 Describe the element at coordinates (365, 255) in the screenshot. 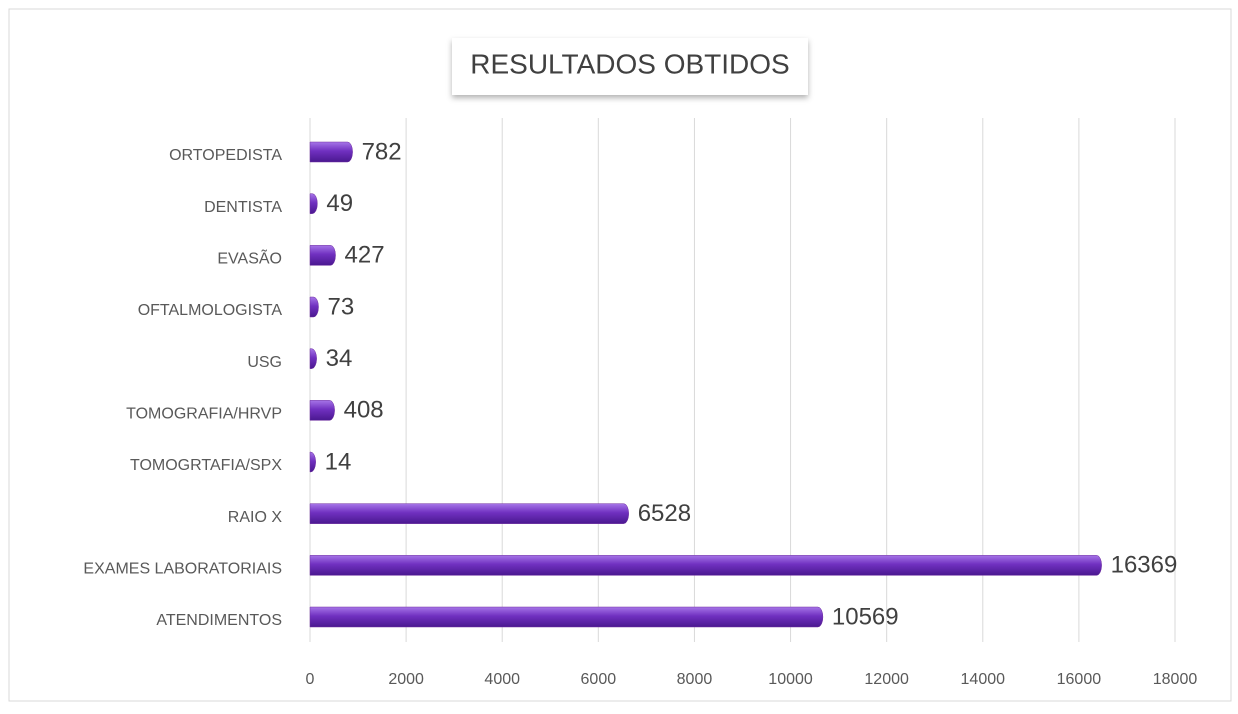

I see `value-label: 427` at that location.